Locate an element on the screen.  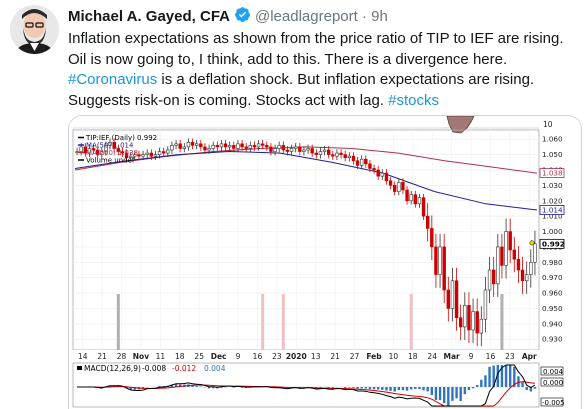
x-tick-label: 14 is located at coordinates (83, 356).